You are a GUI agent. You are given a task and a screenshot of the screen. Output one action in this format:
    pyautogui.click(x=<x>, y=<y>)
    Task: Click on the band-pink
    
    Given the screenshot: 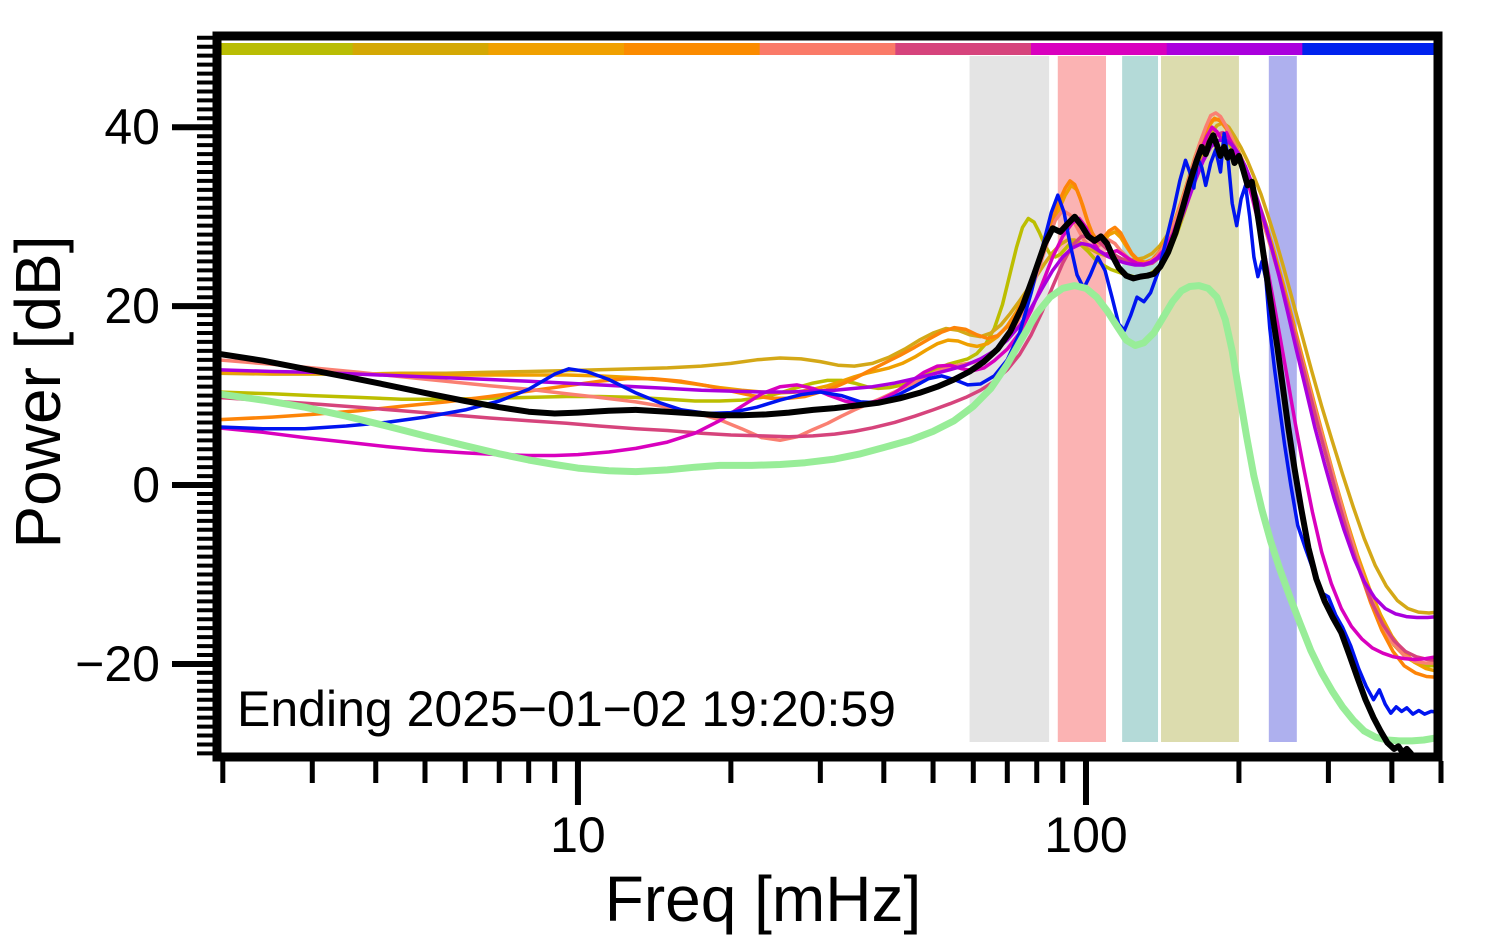 What is the action you would take?
    pyautogui.click(x=1082, y=399)
    